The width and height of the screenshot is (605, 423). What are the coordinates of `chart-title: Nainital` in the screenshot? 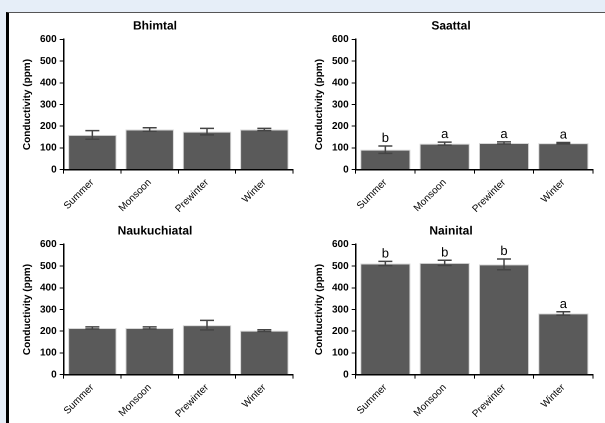 It's located at (451, 231).